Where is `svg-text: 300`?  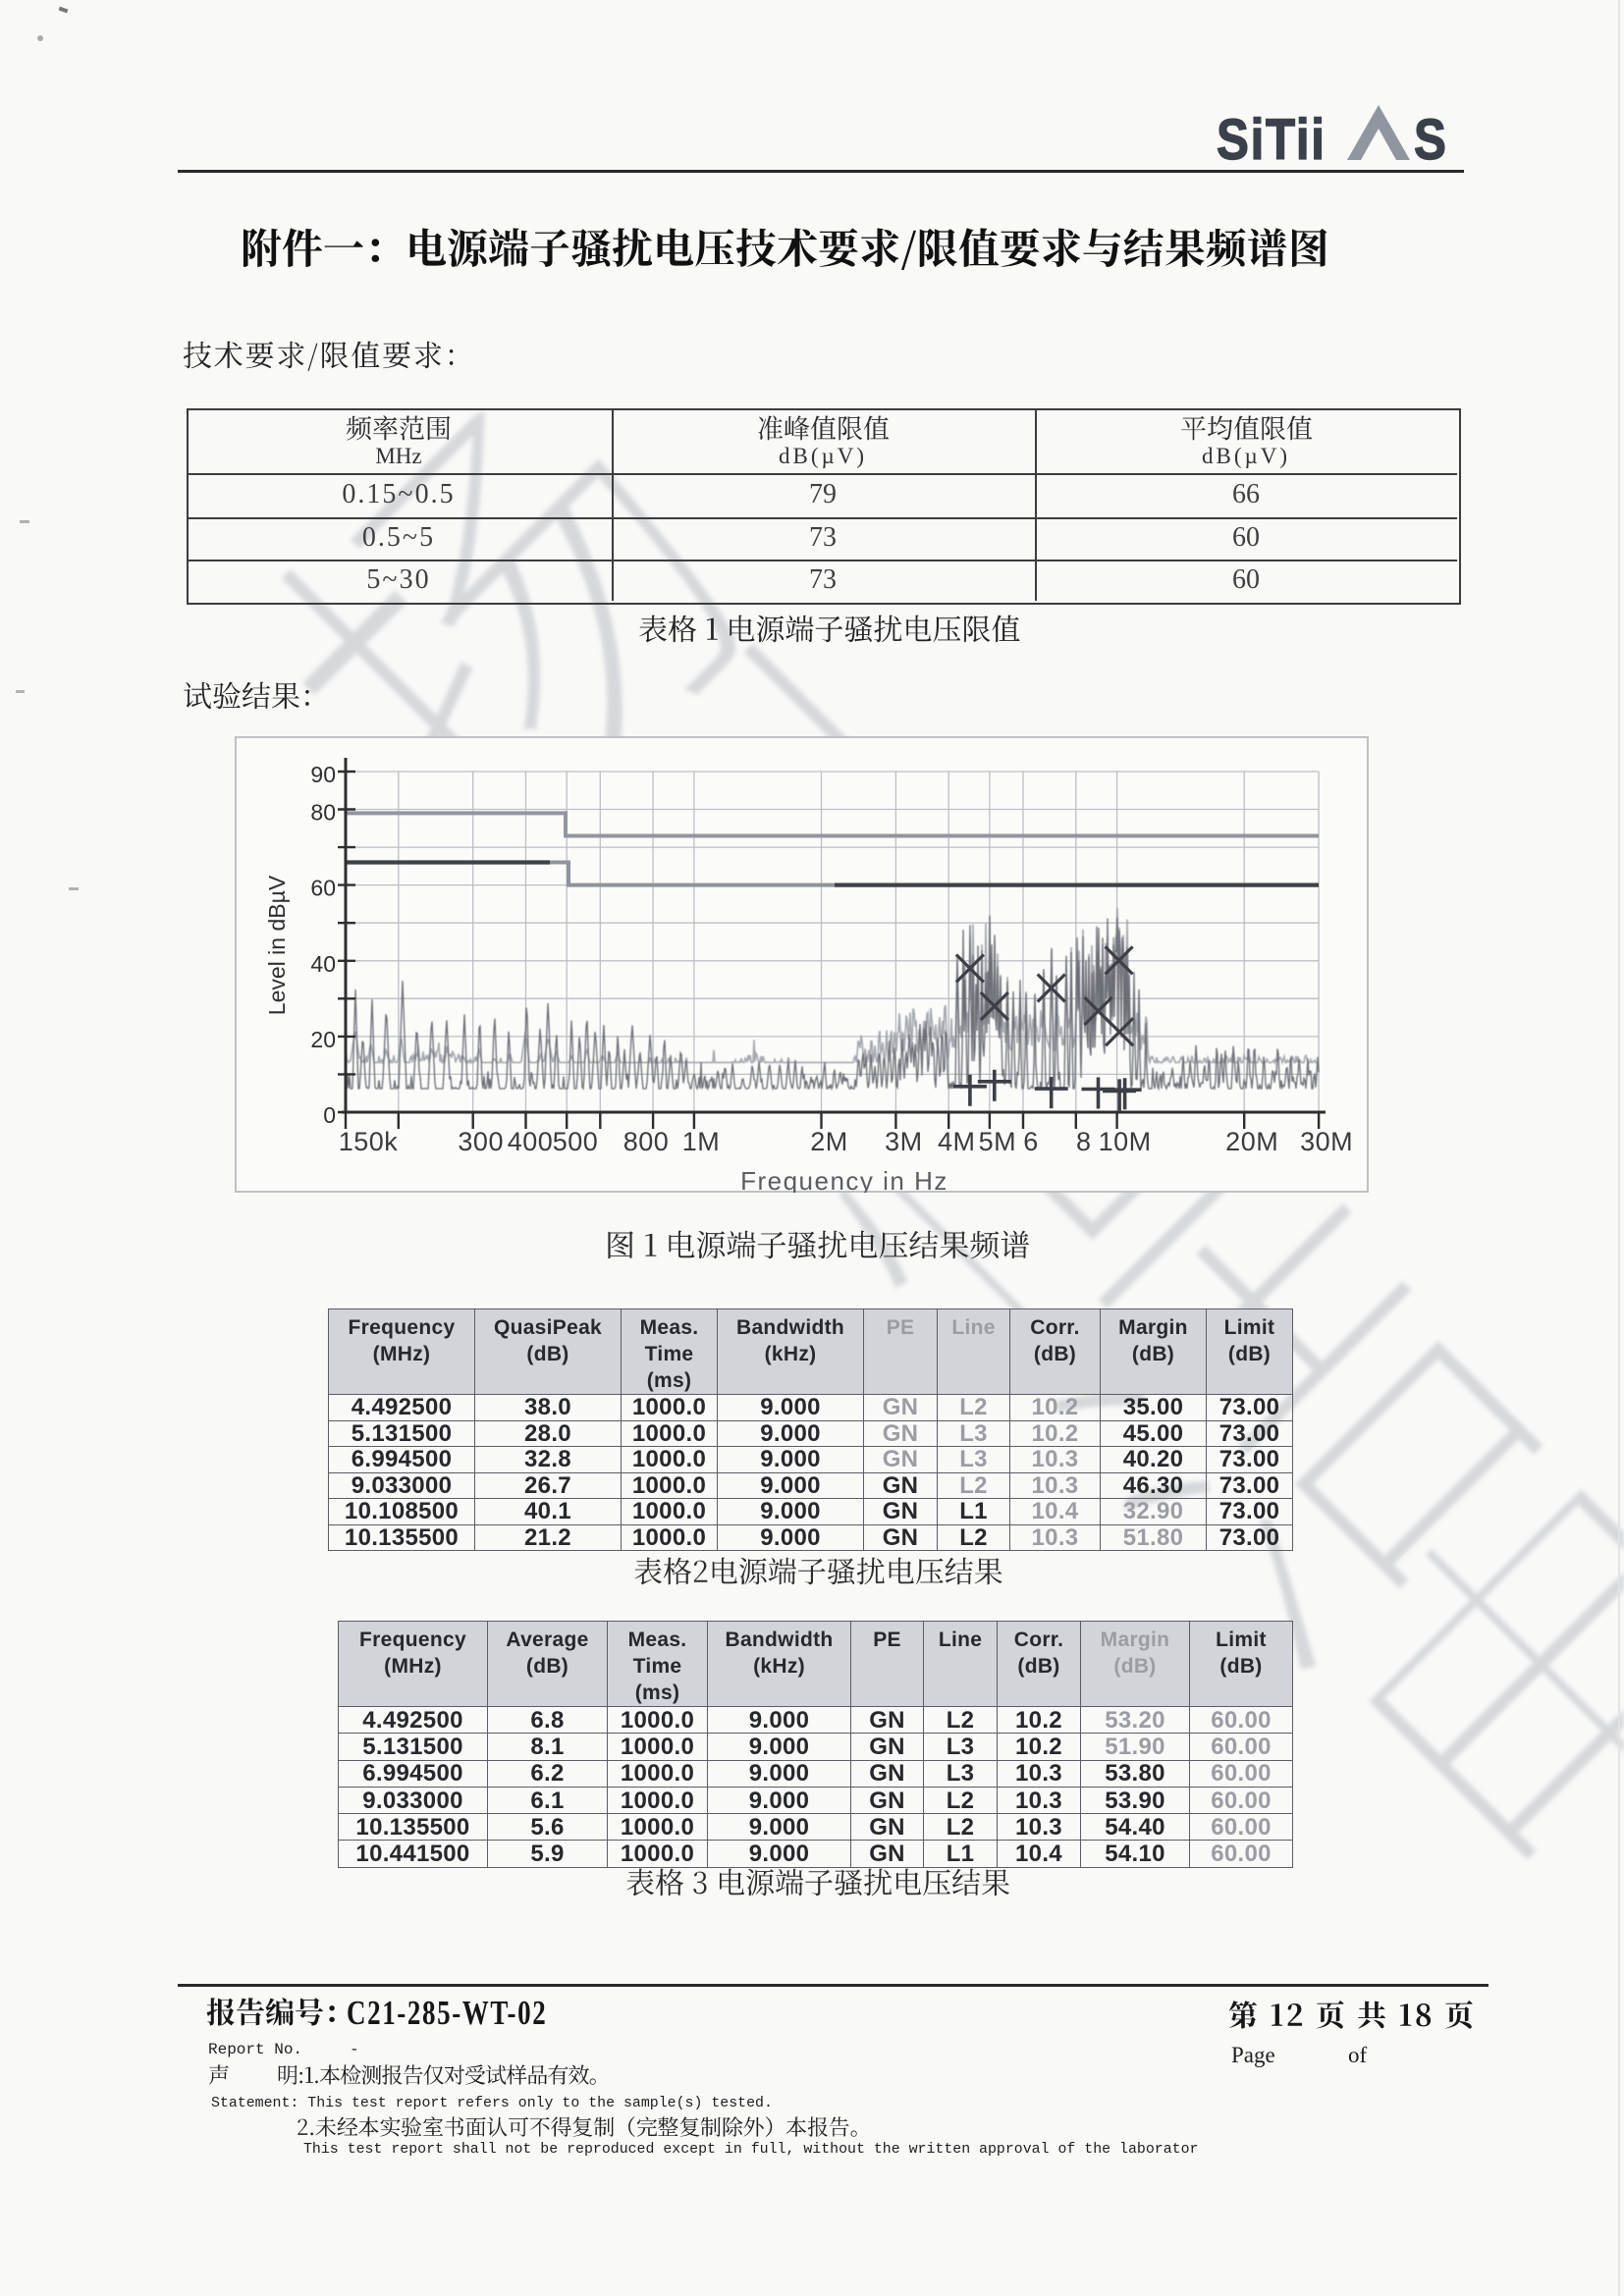 svg-text: 300 is located at coordinates (481, 1141).